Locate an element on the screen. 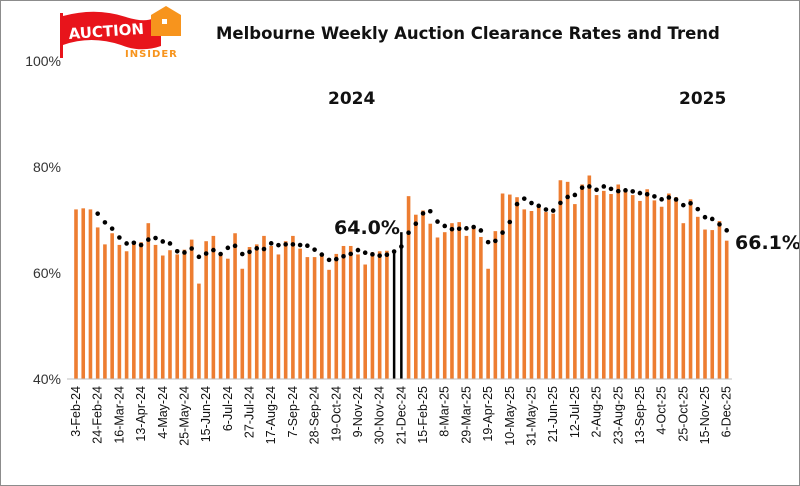  x-tick-label: 21-Jun-25 is located at coordinates (553, 414).